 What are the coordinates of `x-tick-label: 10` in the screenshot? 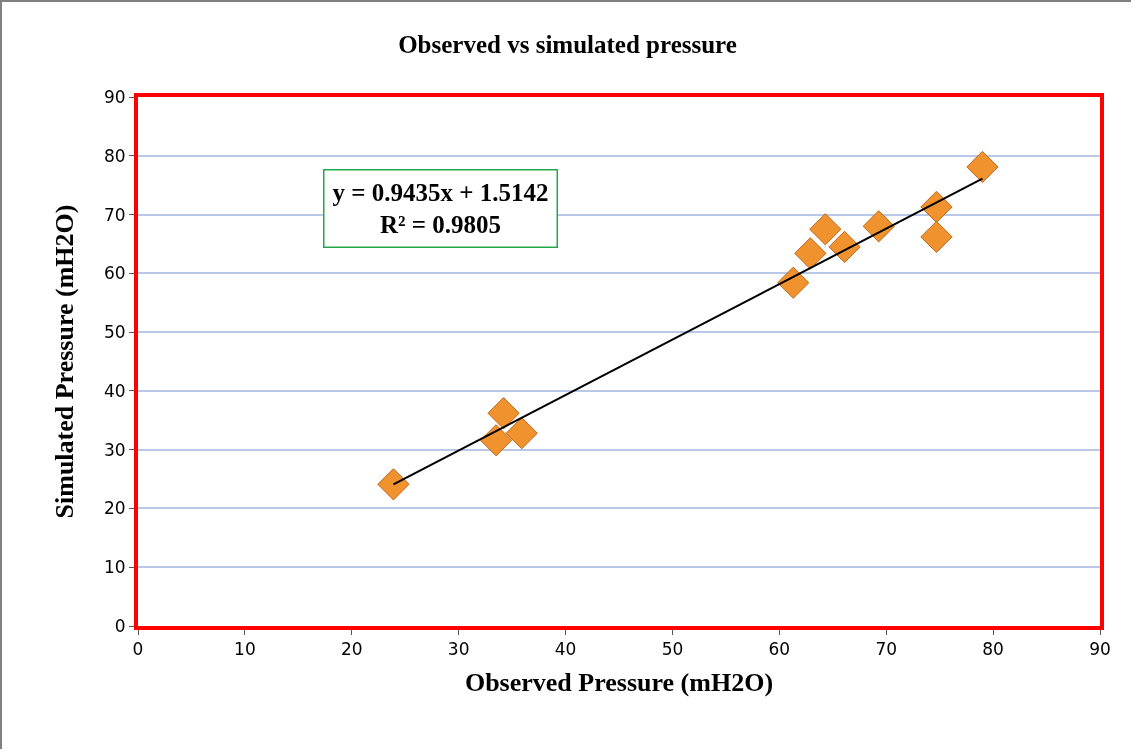 It's located at (245, 649).